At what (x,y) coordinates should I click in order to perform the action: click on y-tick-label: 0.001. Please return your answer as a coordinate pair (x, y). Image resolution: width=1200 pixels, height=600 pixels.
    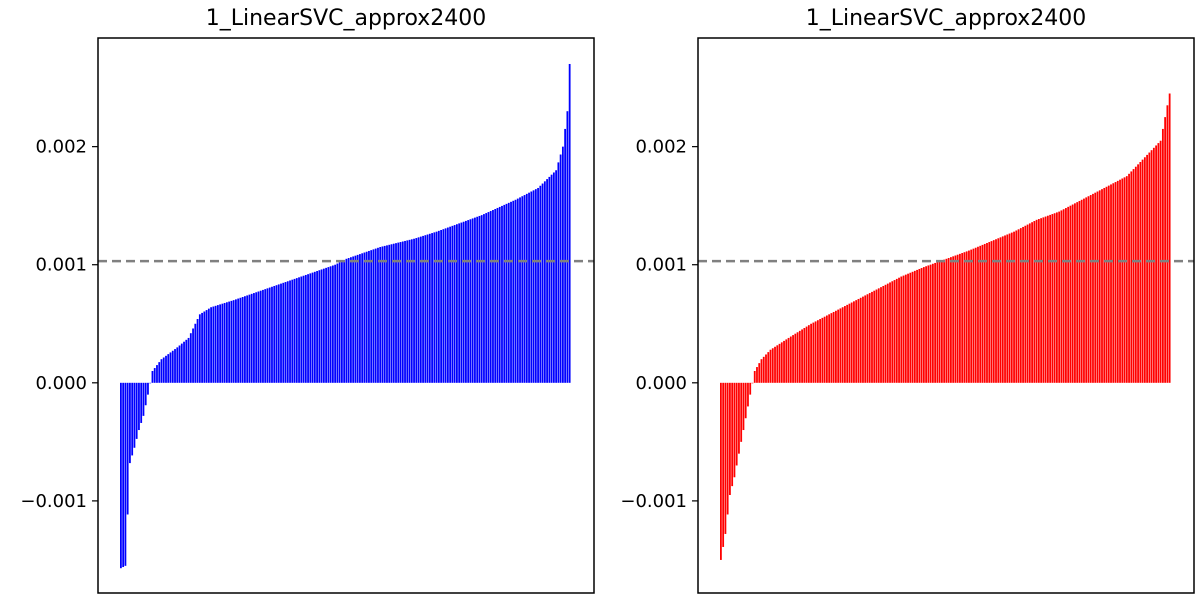
    Looking at the image, I should click on (61, 265).